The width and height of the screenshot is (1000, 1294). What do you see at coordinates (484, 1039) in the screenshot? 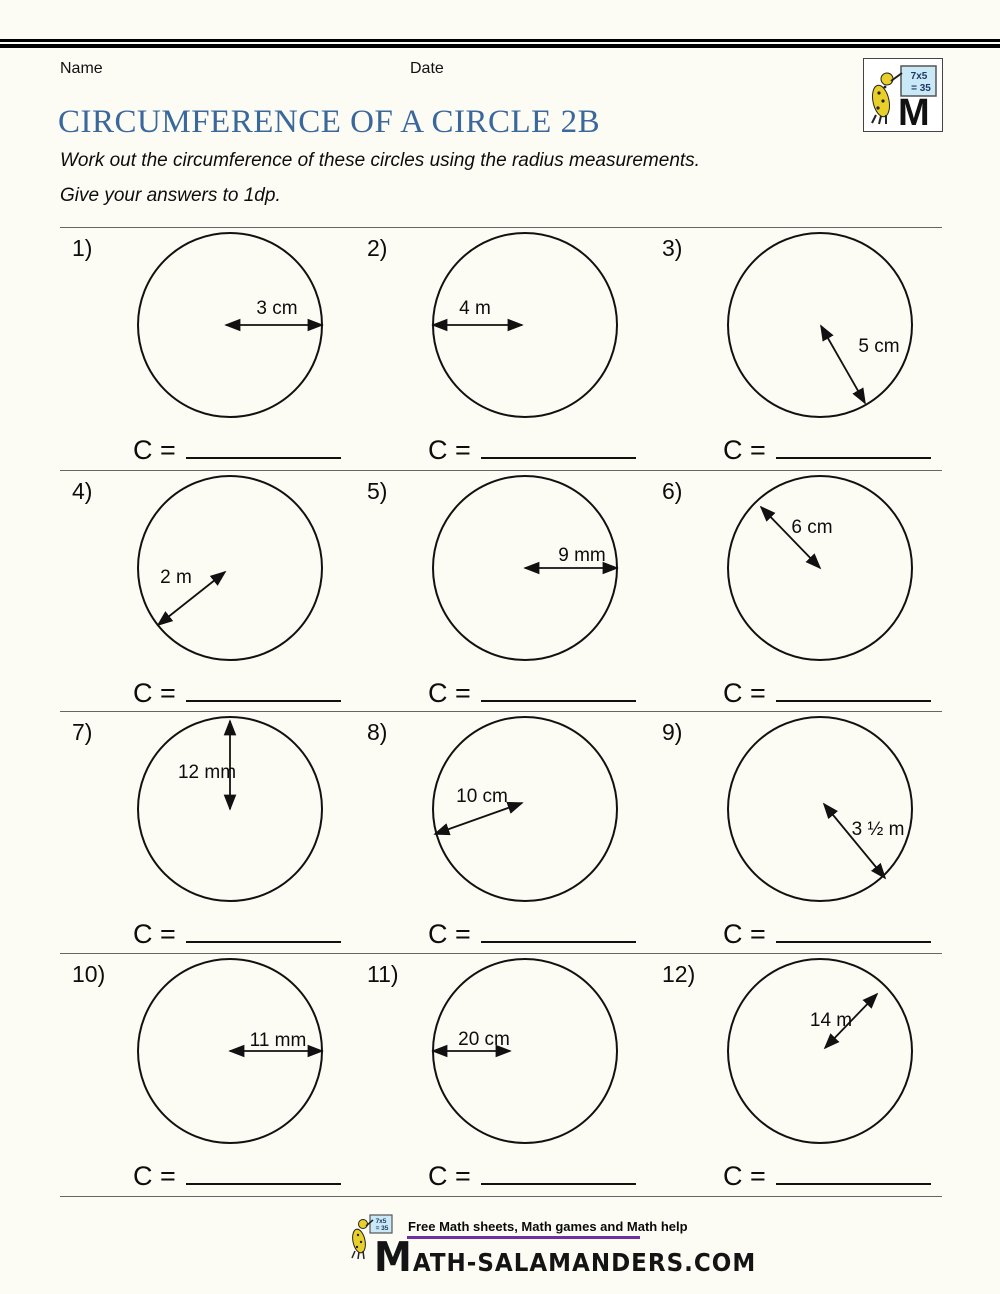
I see `radius-label: 20 cm` at bounding box center [484, 1039].